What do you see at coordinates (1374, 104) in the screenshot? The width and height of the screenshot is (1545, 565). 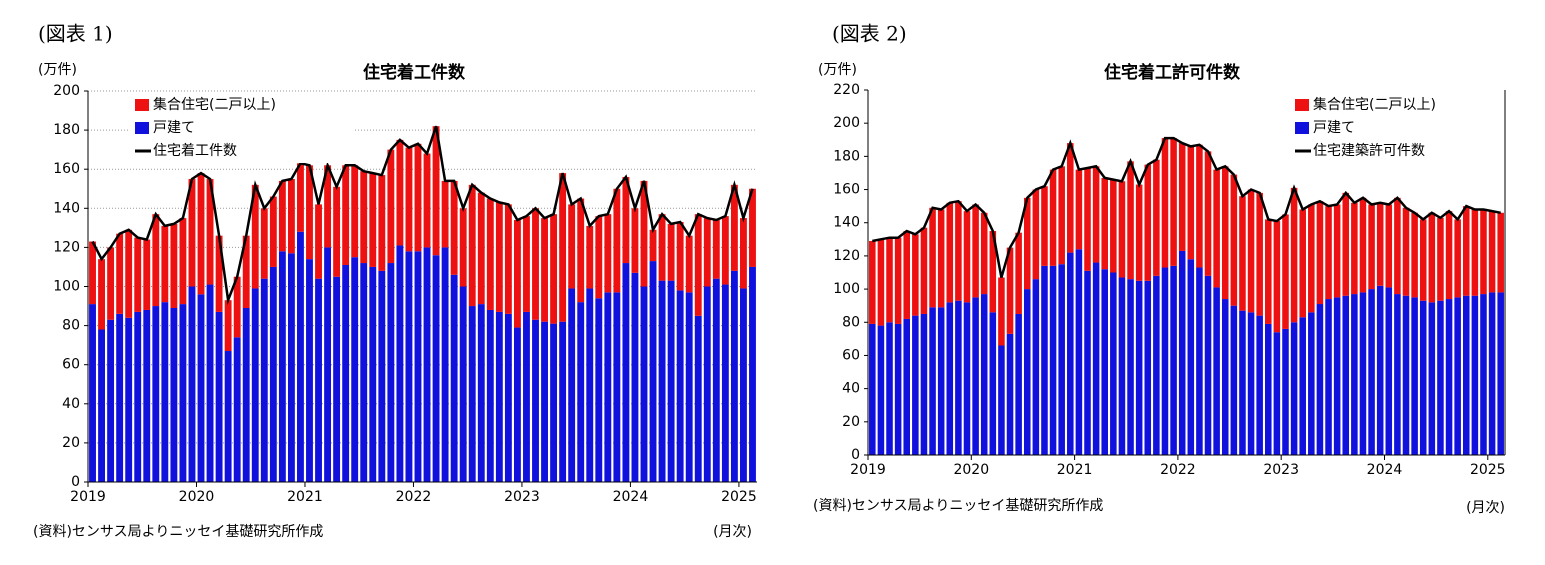 I see `legend-label: 集合住宅(二戸以上)` at bounding box center [1374, 104].